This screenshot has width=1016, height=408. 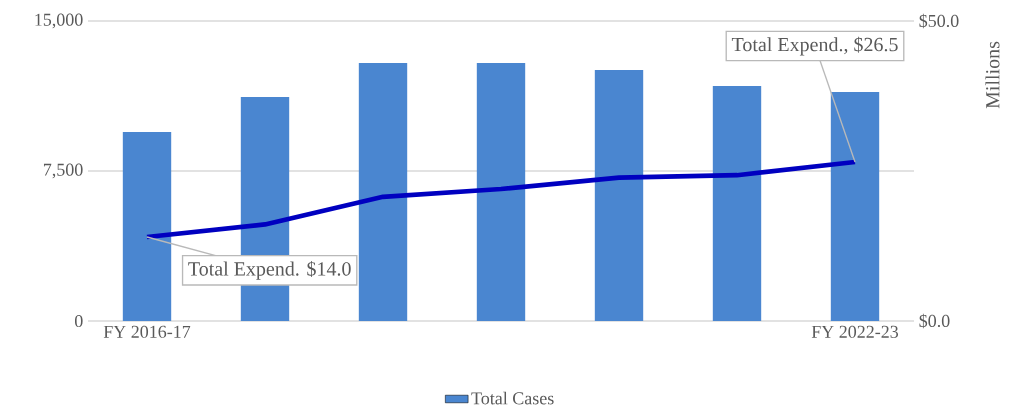 What do you see at coordinates (992, 75) in the screenshot?
I see `y2-axis-title: Millions` at bounding box center [992, 75].